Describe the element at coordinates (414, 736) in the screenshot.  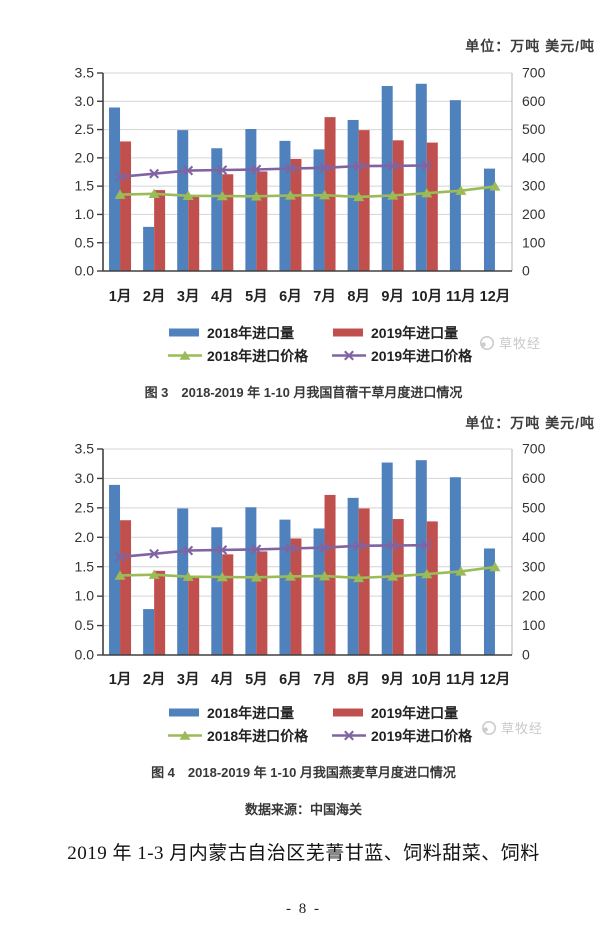
I see `legend-item-price: 2019年进口价格` at that location.